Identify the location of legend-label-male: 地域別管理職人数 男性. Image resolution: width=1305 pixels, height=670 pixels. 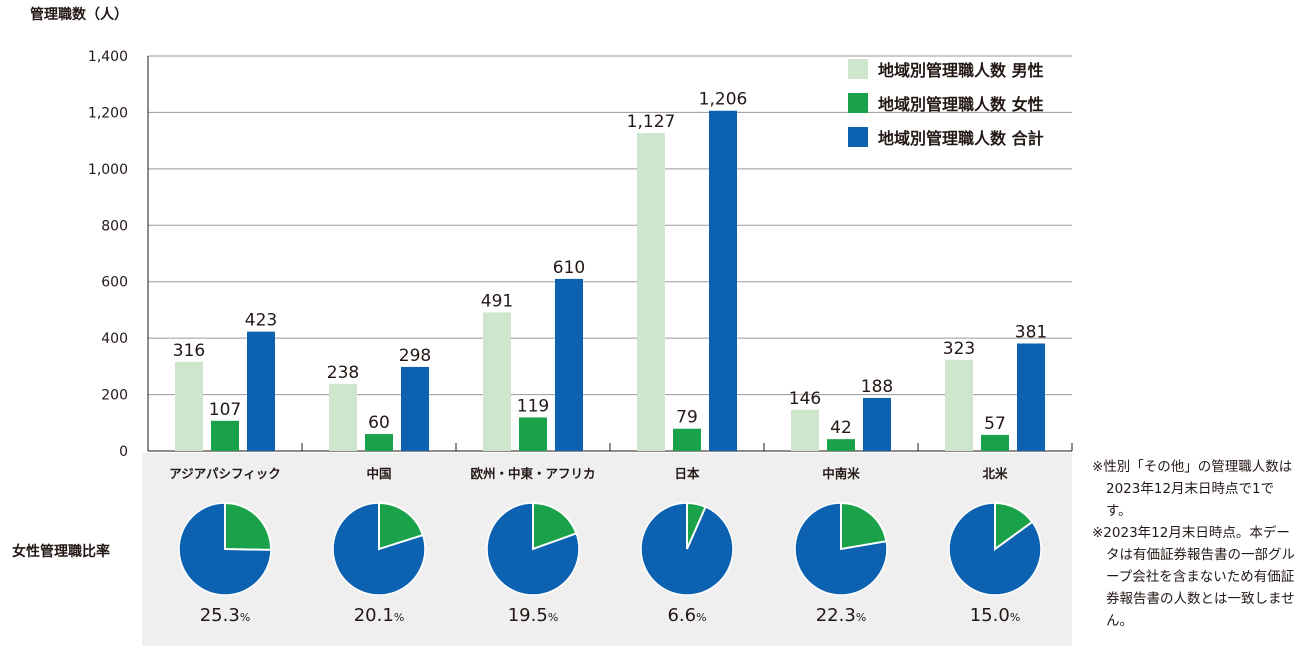
(961, 70).